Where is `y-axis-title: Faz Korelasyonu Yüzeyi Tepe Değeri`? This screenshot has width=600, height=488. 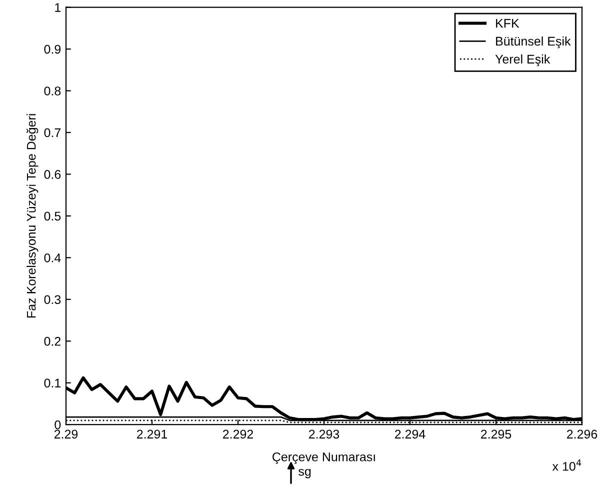 y-axis-title: Faz Korelasyonu Yüzeyi Tepe Değeri is located at coordinates (32, 216).